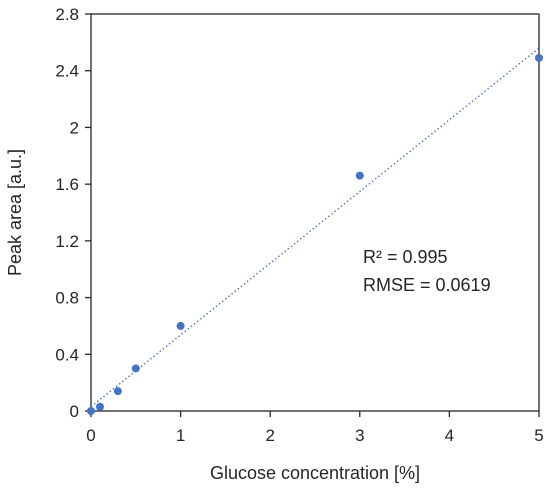 Image resolution: width=550 pixels, height=492 pixels. What do you see at coordinates (269, 435) in the screenshot?
I see `x-tick-label: 2` at bounding box center [269, 435].